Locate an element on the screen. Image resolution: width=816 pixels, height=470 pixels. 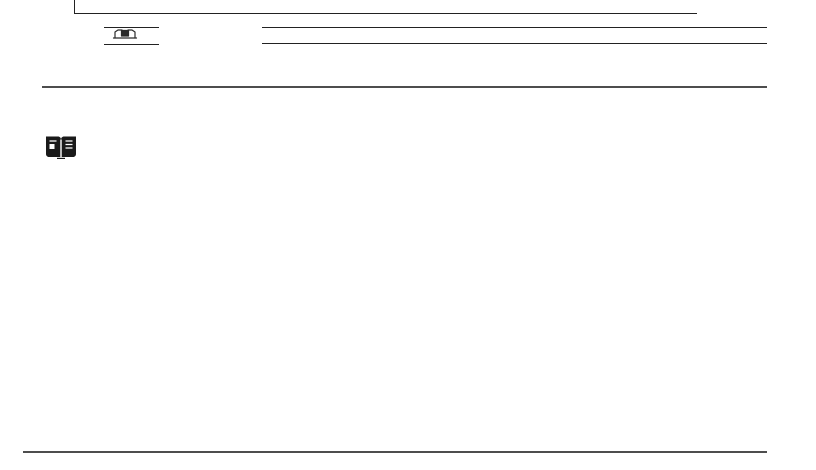
table-top-border is located at coordinates (385, 14).